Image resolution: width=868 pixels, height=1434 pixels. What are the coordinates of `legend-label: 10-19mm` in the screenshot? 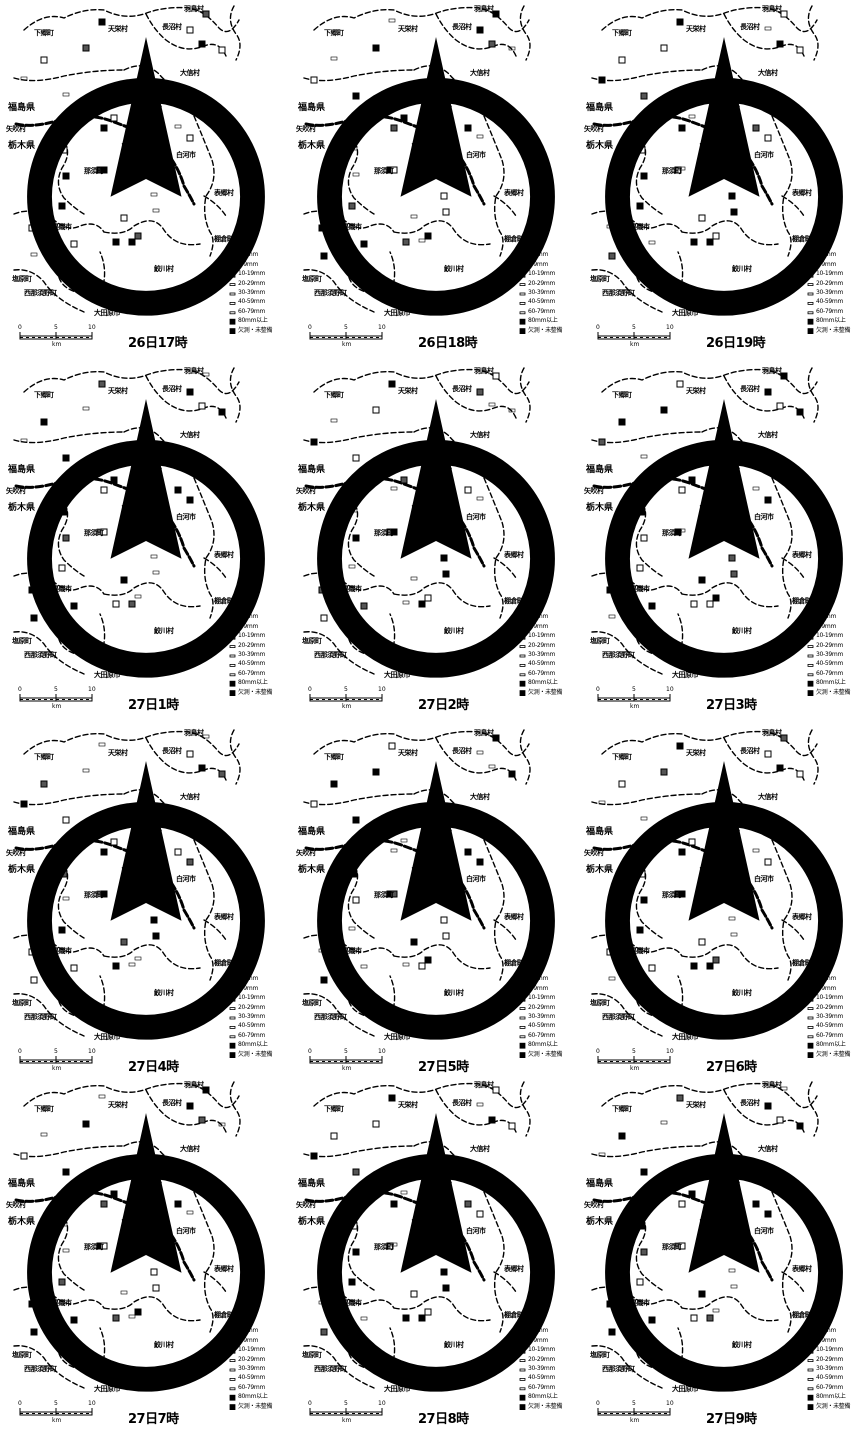 It's located at (830, 274).